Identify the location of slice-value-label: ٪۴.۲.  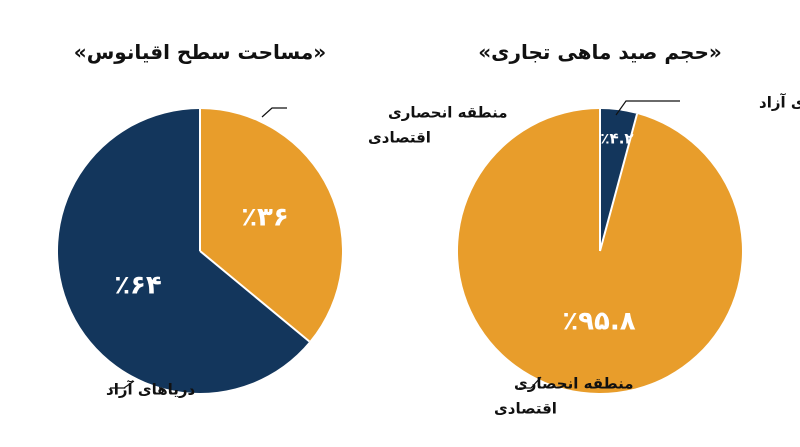
(616, 139).